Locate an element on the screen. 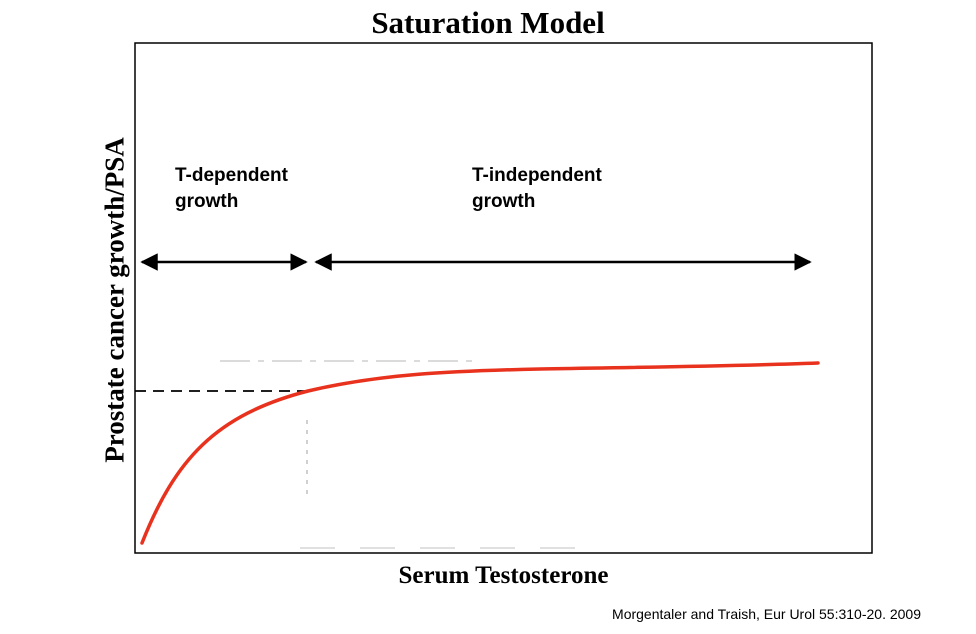  t-independent-label-line1: T-independent is located at coordinates (537, 175).